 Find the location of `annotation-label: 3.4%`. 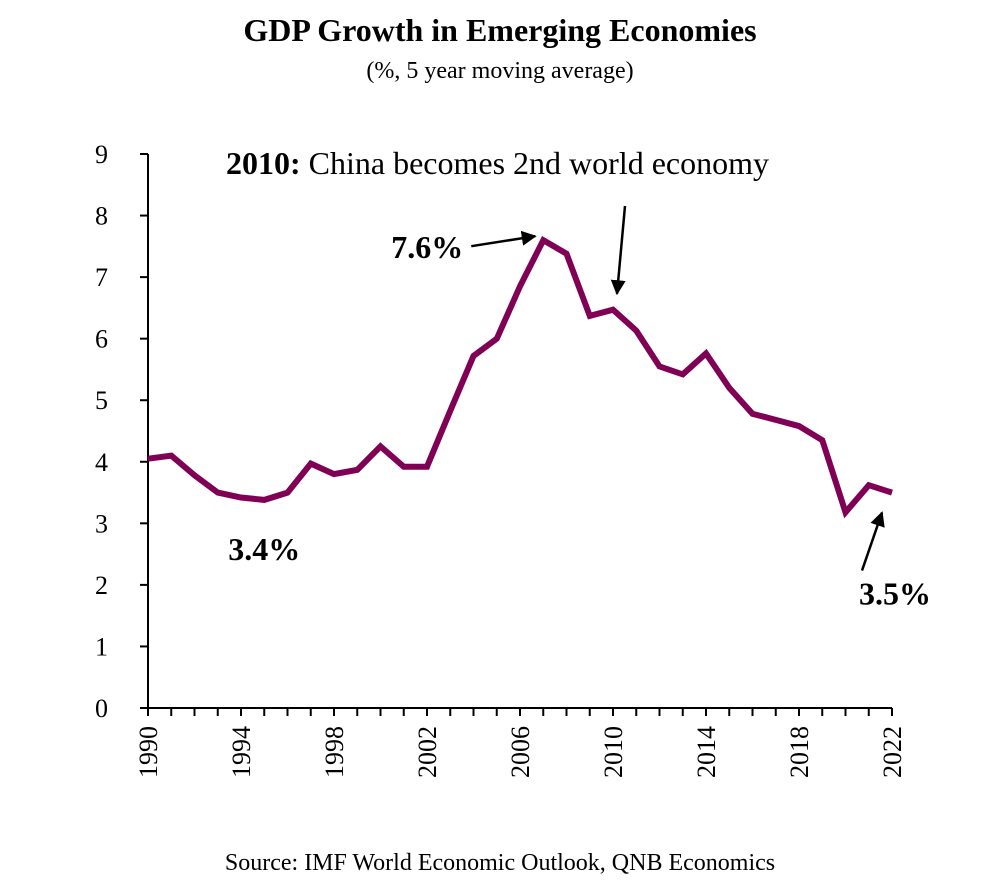

annotation-label: 3.4% is located at coordinates (264, 549).